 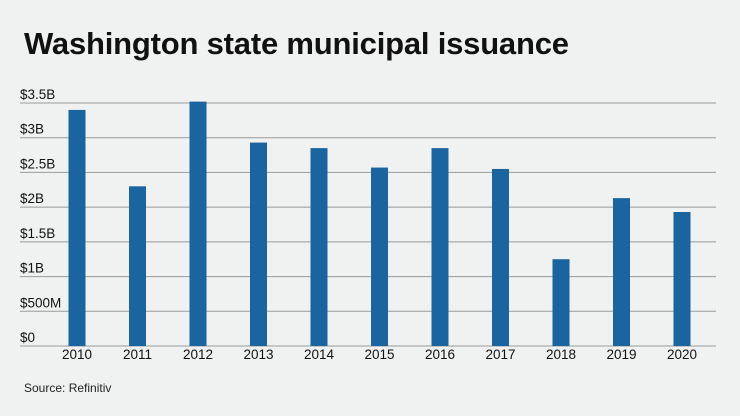 I want to click on bar-2012, so click(x=198, y=224).